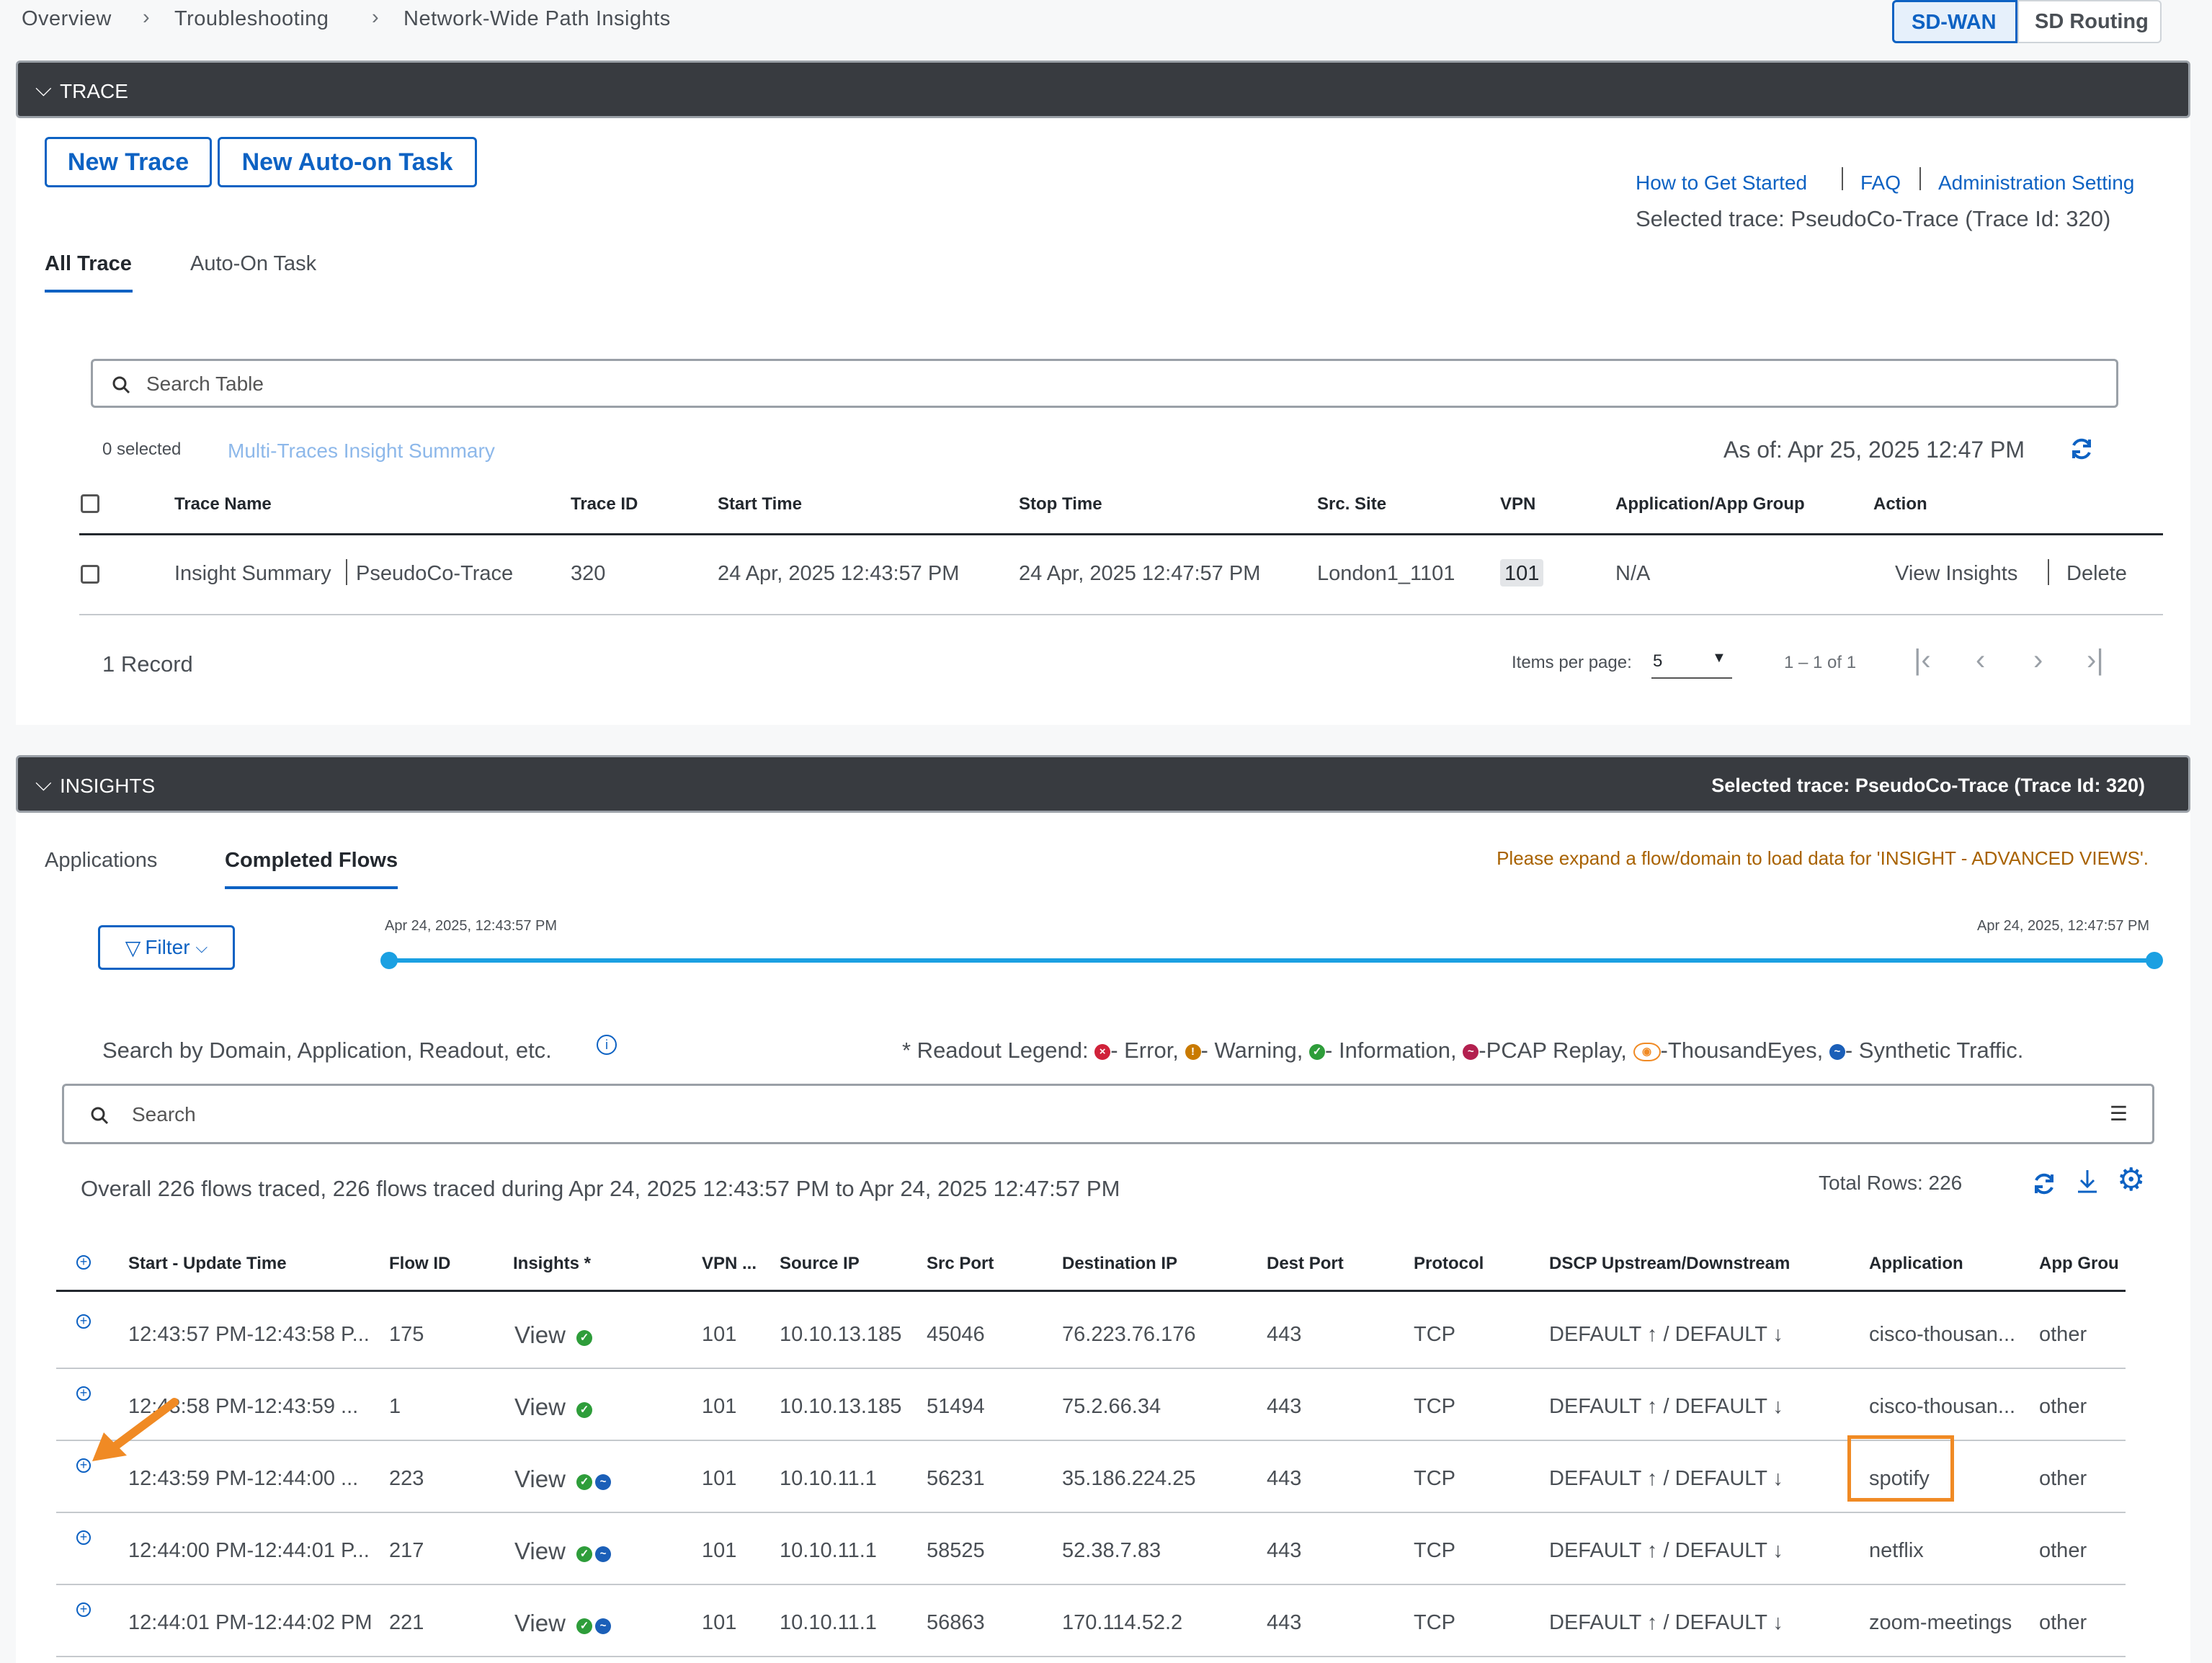 This screenshot has height=1663, width=2212. Describe the element at coordinates (760, 504) in the screenshot. I see `col-start-time: Start Time` at that location.